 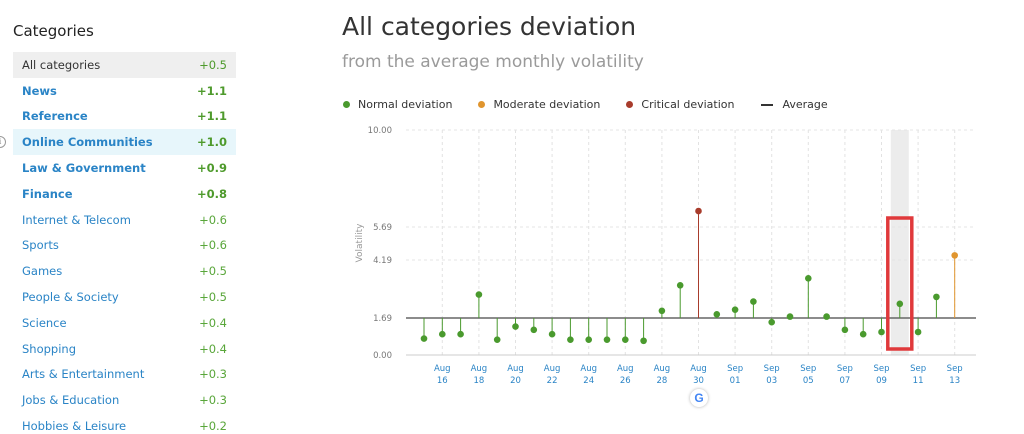 What do you see at coordinates (397, 104) in the screenshot?
I see `legend-normal: Normal deviation` at bounding box center [397, 104].